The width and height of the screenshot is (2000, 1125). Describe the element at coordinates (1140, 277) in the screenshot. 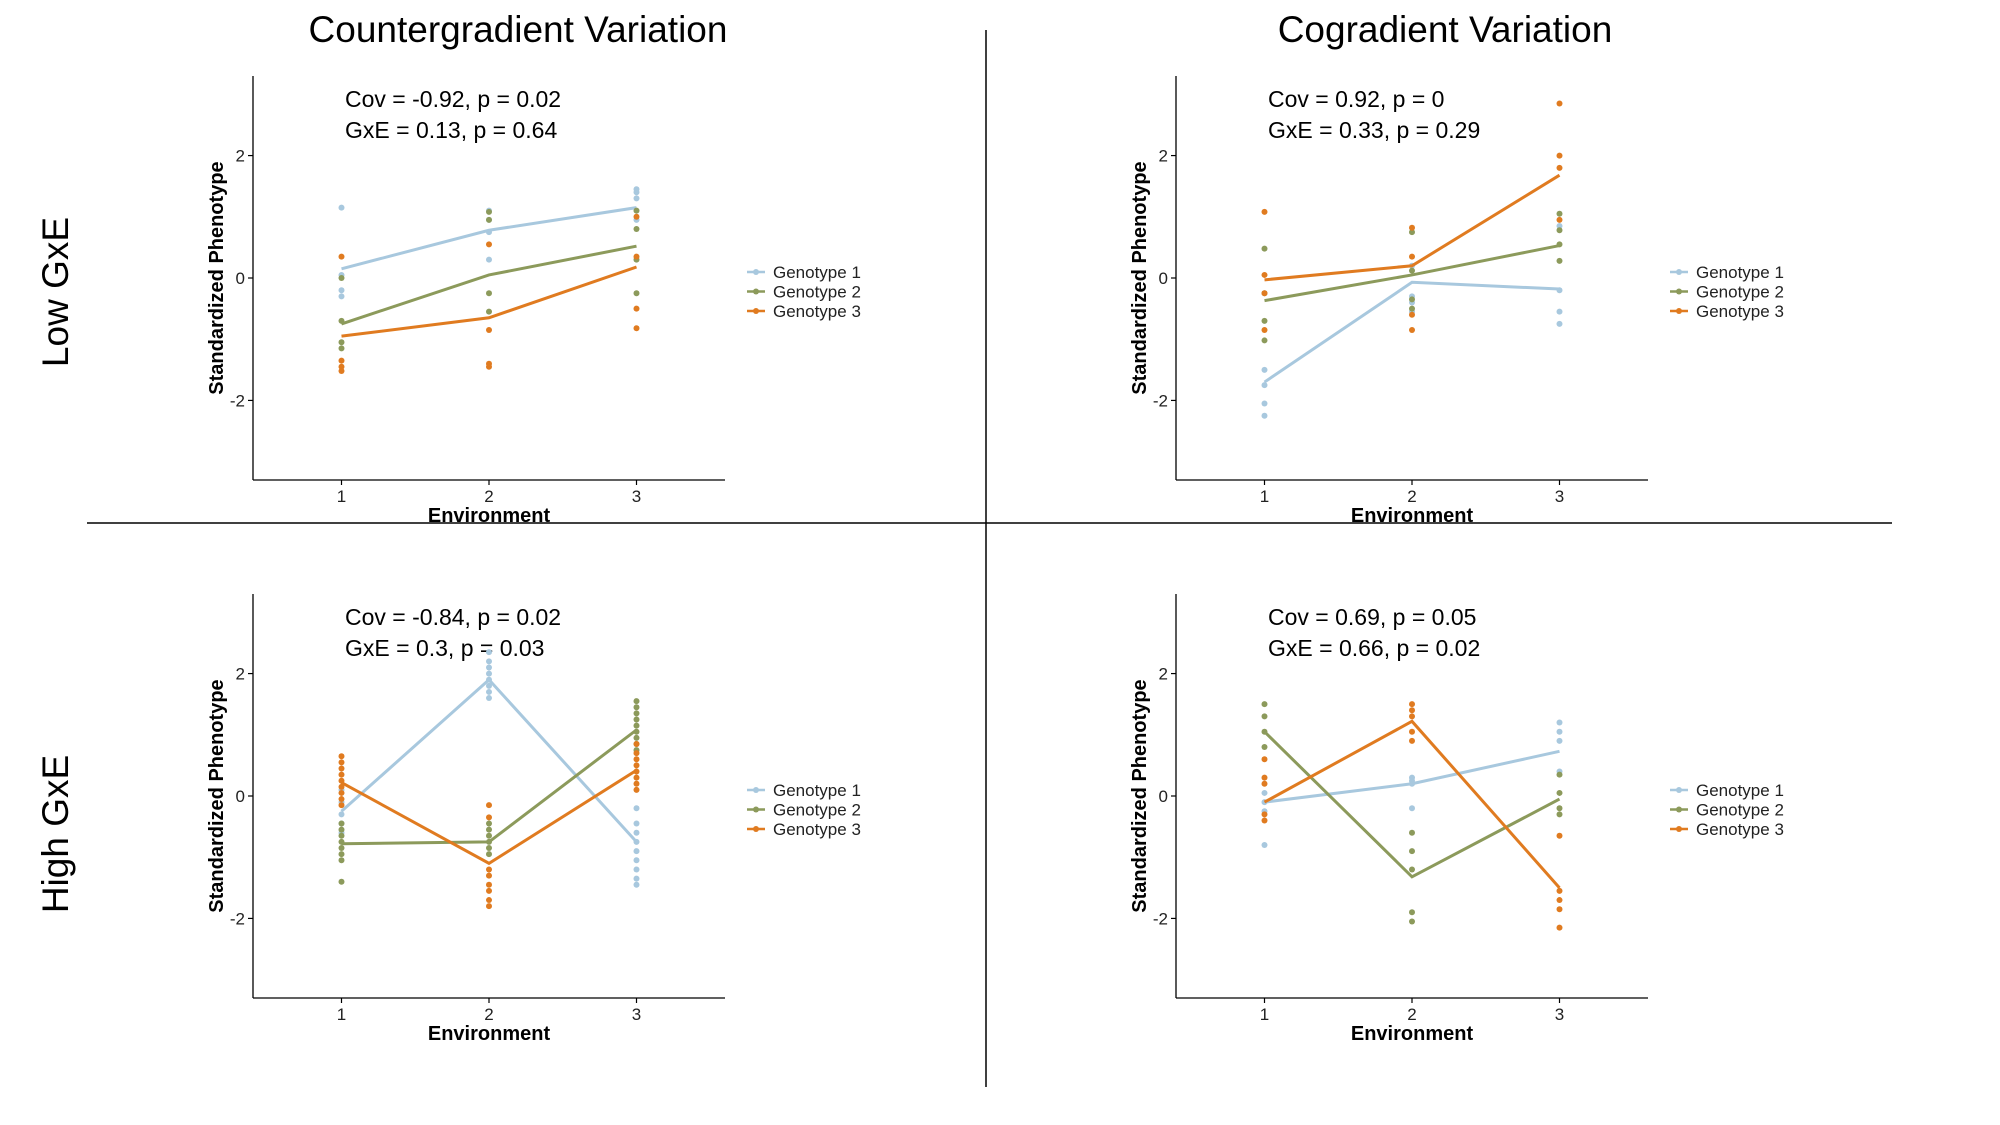

I see `y-axis-title: Standardized Phenotype` at that location.